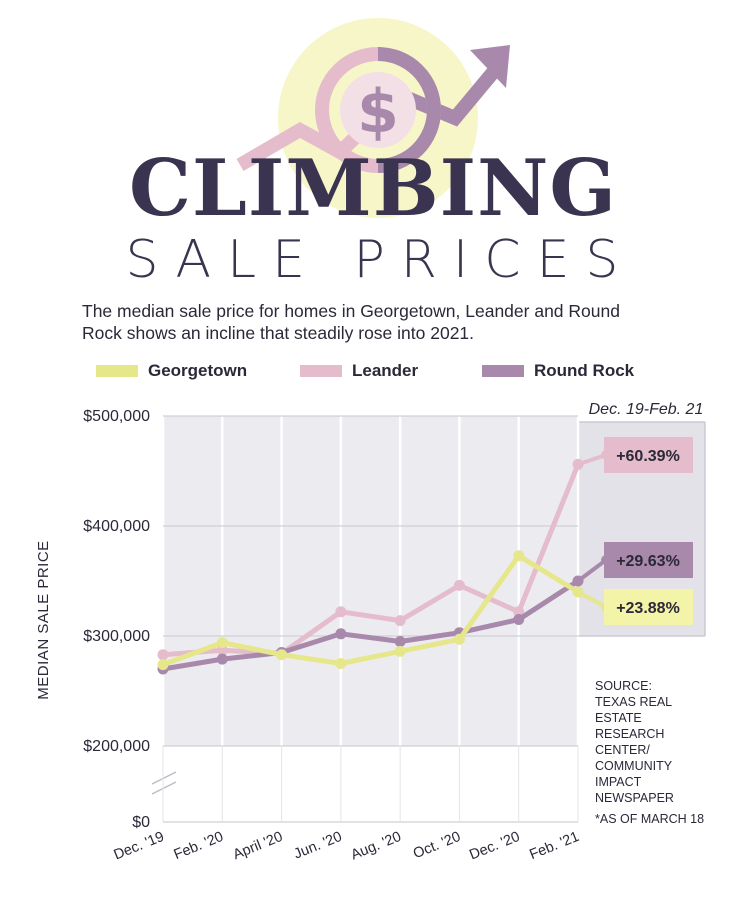  I want to click on source-line: TEXAS REAL, so click(634, 702).